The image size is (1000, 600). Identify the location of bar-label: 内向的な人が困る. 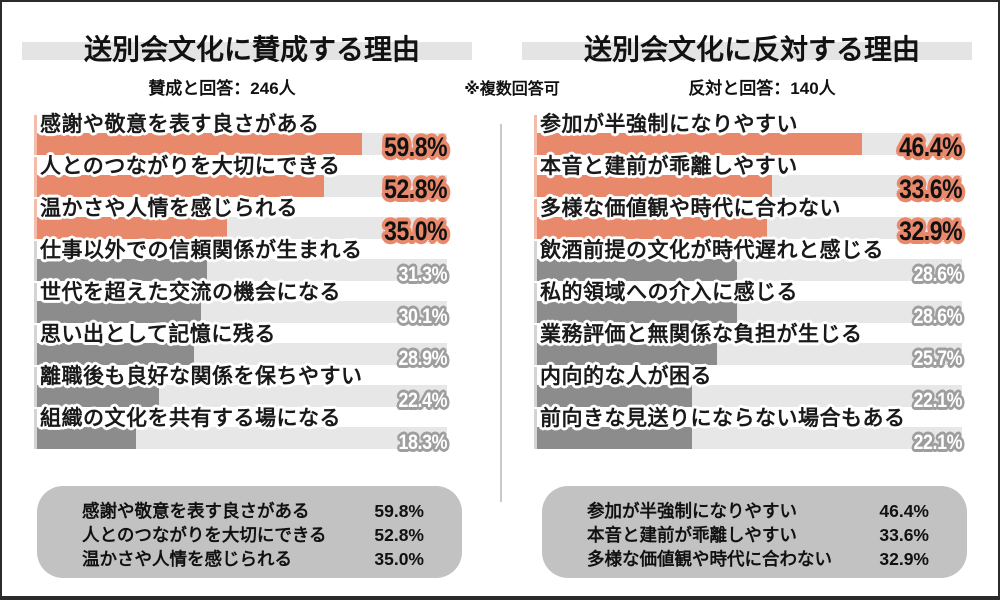
(626, 376).